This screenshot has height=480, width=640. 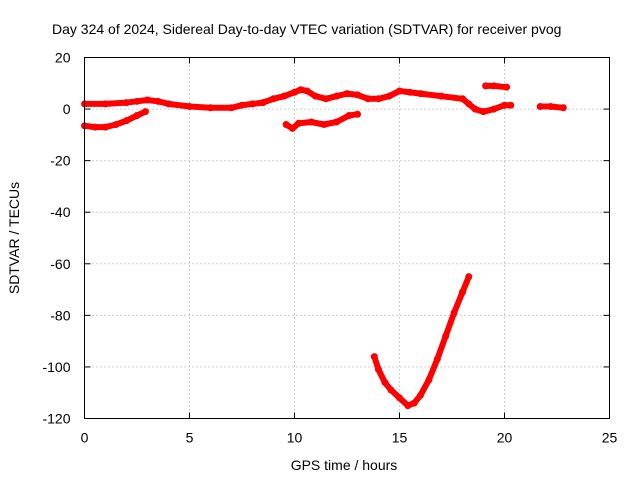 What do you see at coordinates (344, 465) in the screenshot?
I see `x-axis-label: GPS time / hours` at bounding box center [344, 465].